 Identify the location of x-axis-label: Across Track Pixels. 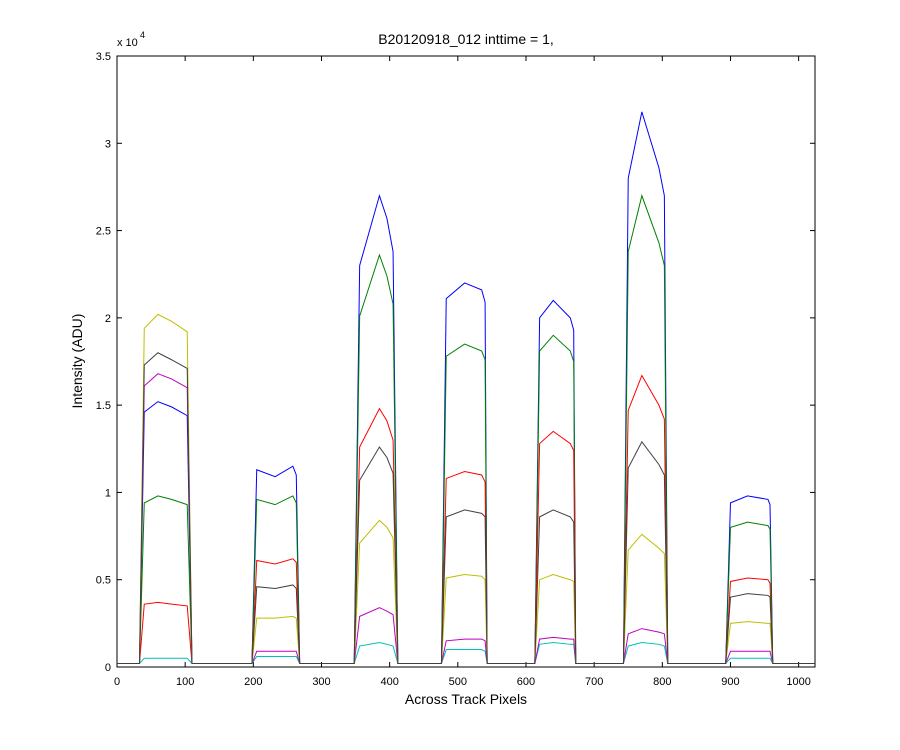
(466, 699).